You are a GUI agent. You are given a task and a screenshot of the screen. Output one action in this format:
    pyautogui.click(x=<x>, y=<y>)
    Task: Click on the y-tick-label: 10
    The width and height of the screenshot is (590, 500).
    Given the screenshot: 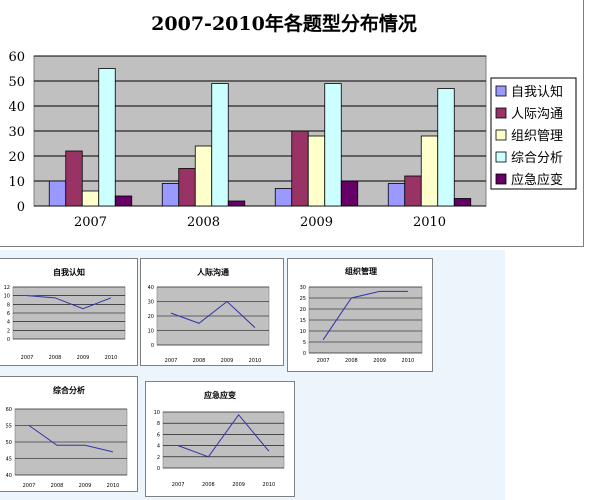 What is the action you would take?
    pyautogui.click(x=16, y=182)
    